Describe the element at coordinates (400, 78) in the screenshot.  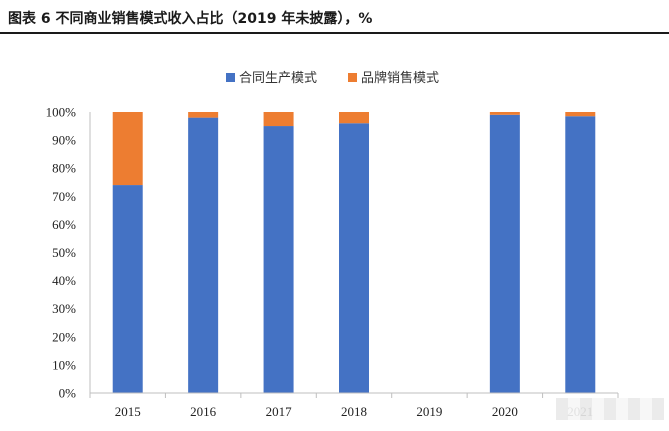
I see `legend-label-2: 品牌销售模式` at that location.